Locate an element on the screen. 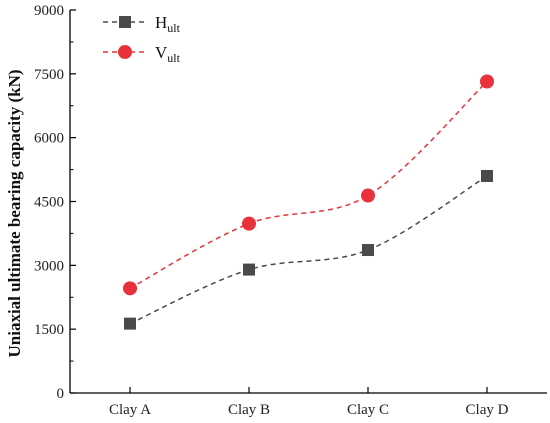  y-tick-label: 3000 is located at coordinates (49, 266).